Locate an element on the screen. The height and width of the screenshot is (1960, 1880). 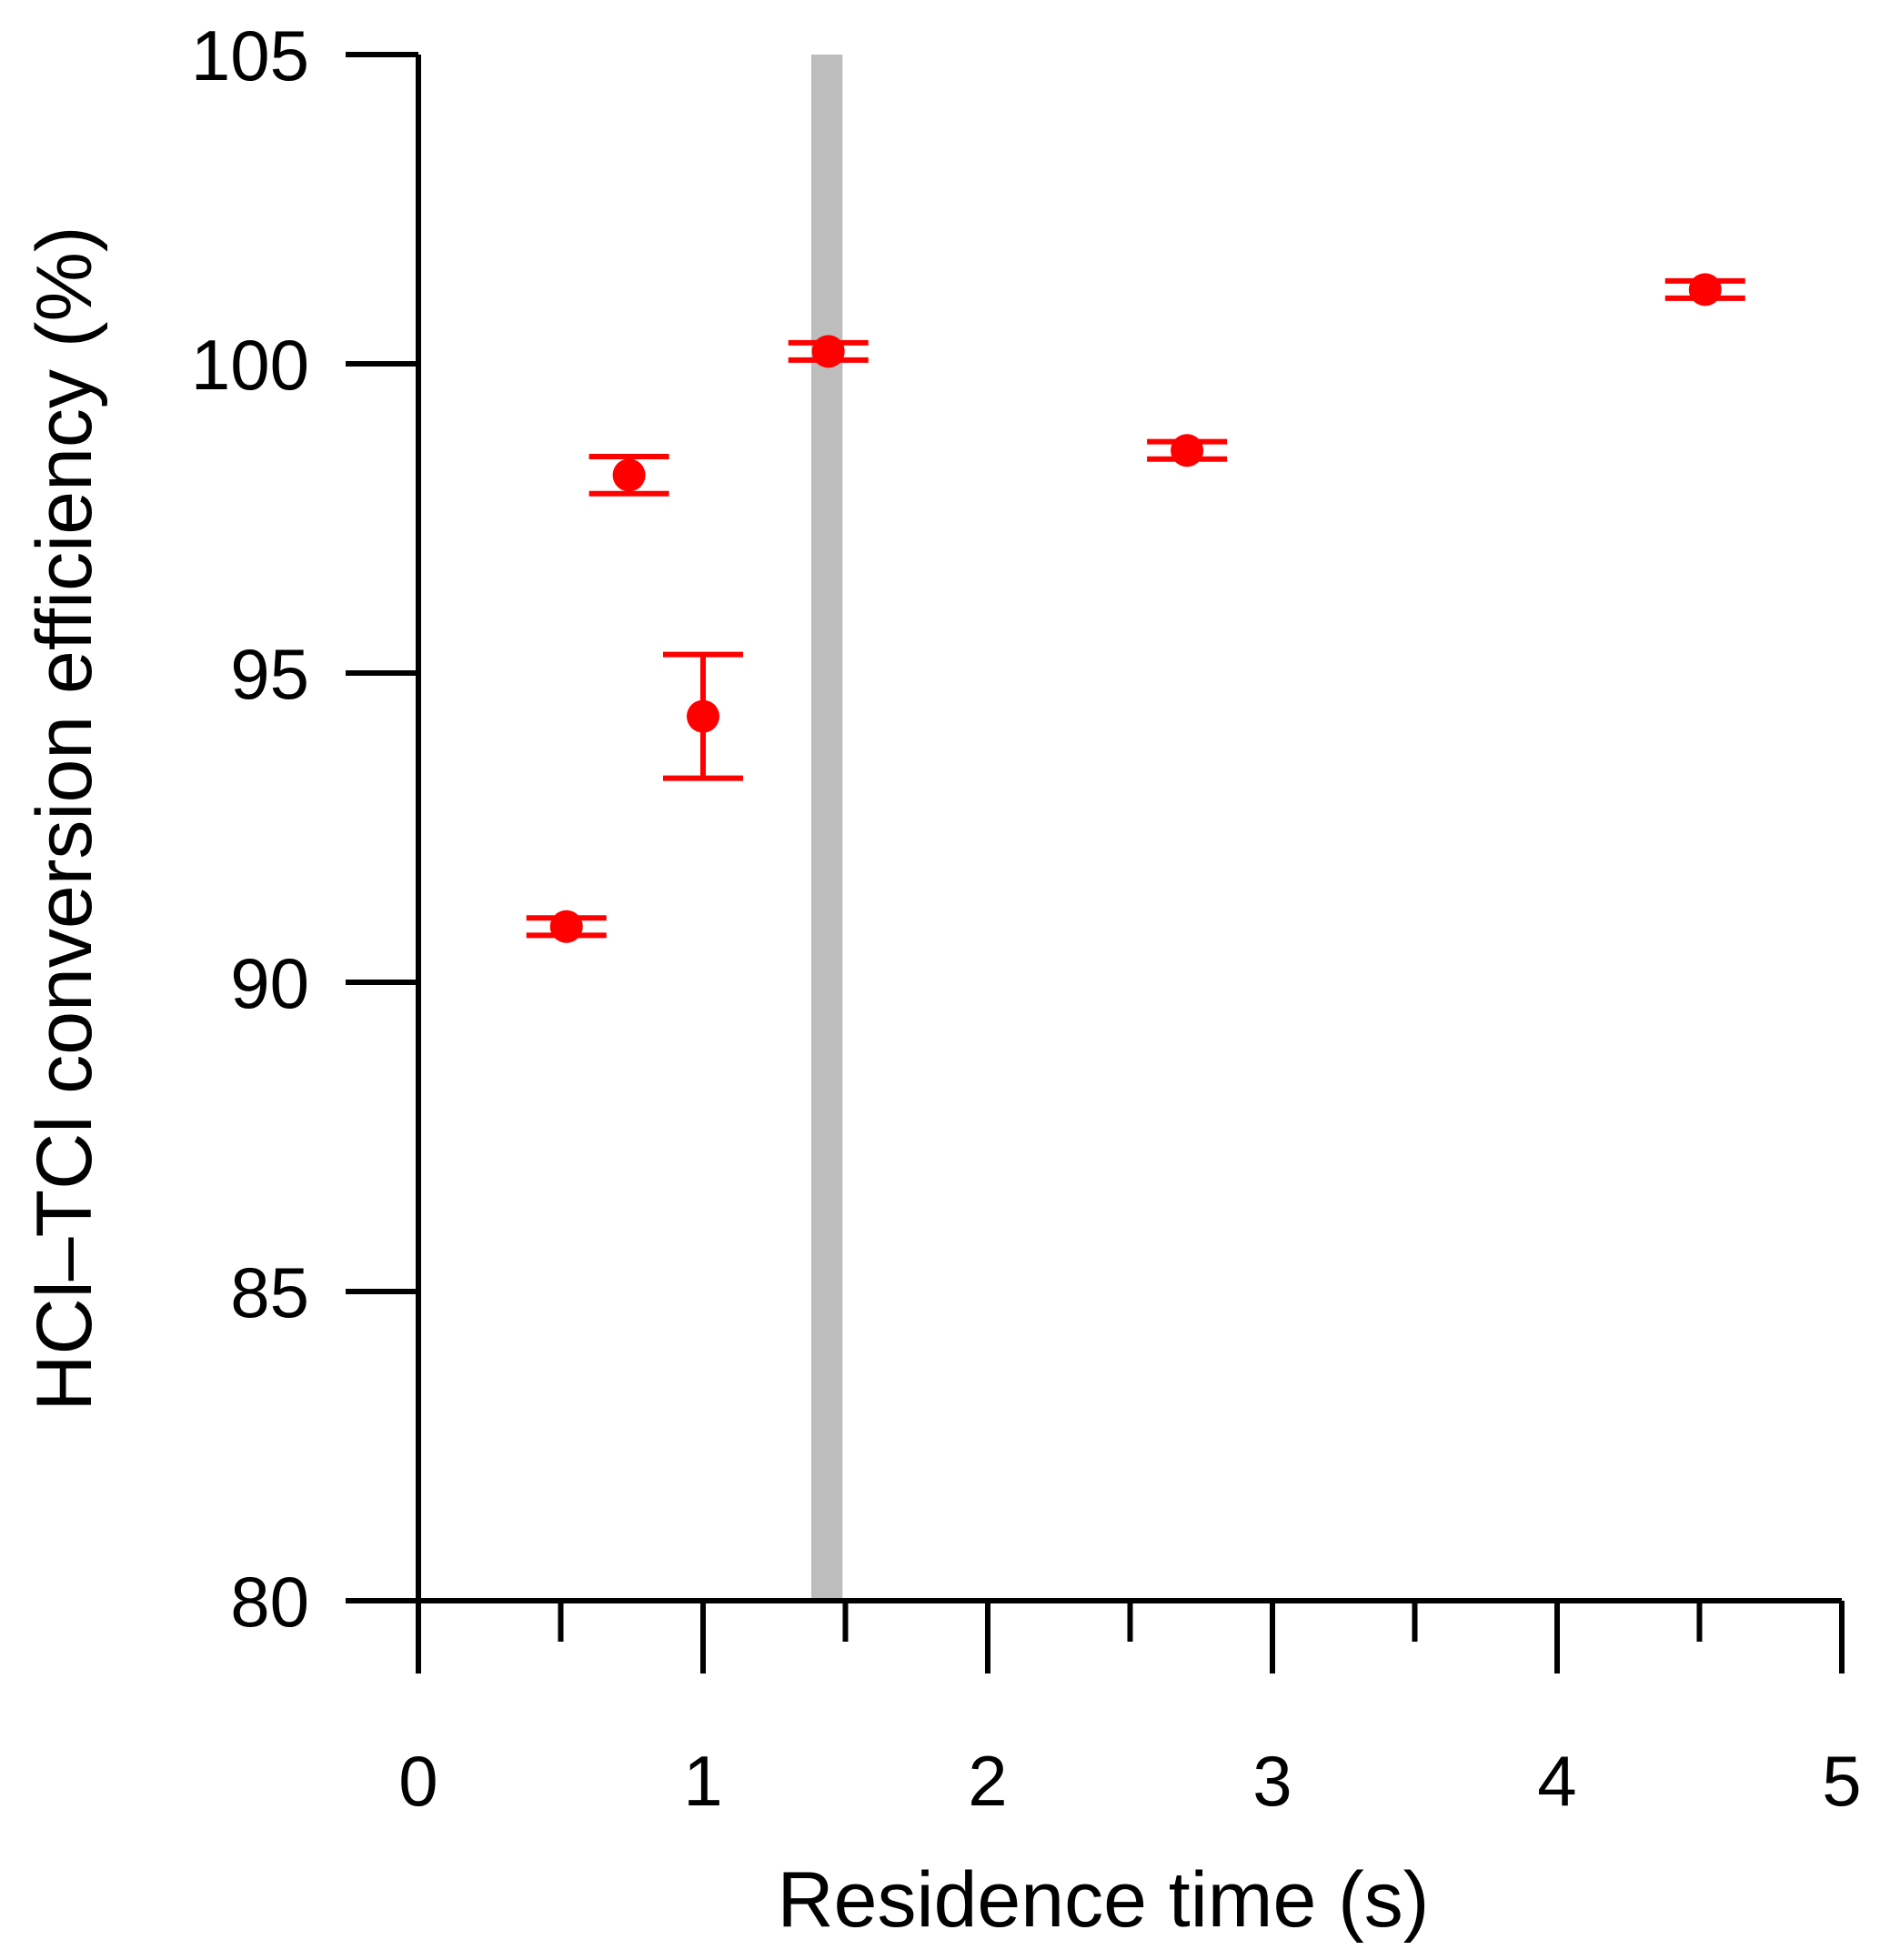
shaded-band is located at coordinates (826, 828).